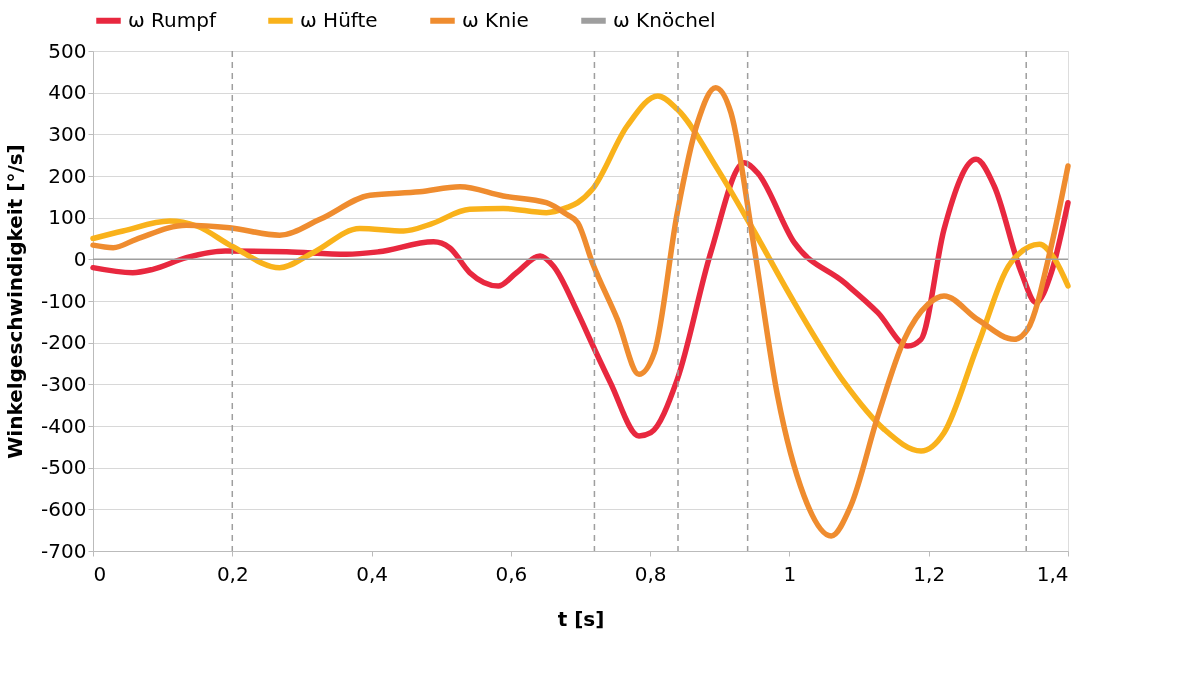  What do you see at coordinates (64, 508) in the screenshot?
I see `y-tick-label: -600` at bounding box center [64, 508].